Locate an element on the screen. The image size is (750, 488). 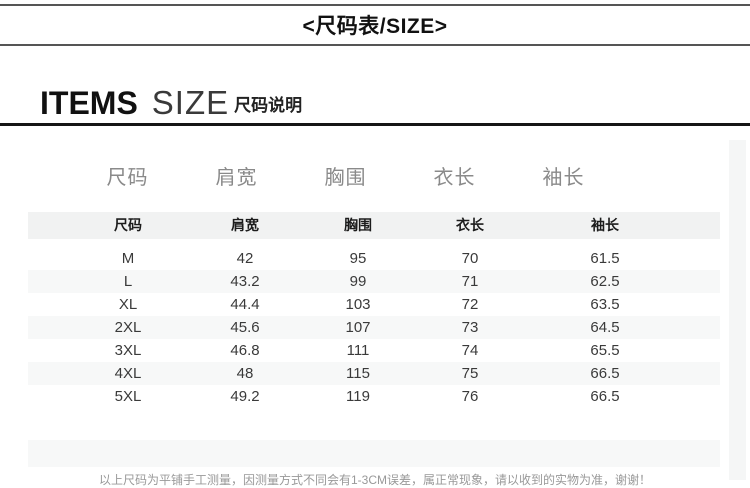
measurement-label: 胸围 is located at coordinates (345, 178).